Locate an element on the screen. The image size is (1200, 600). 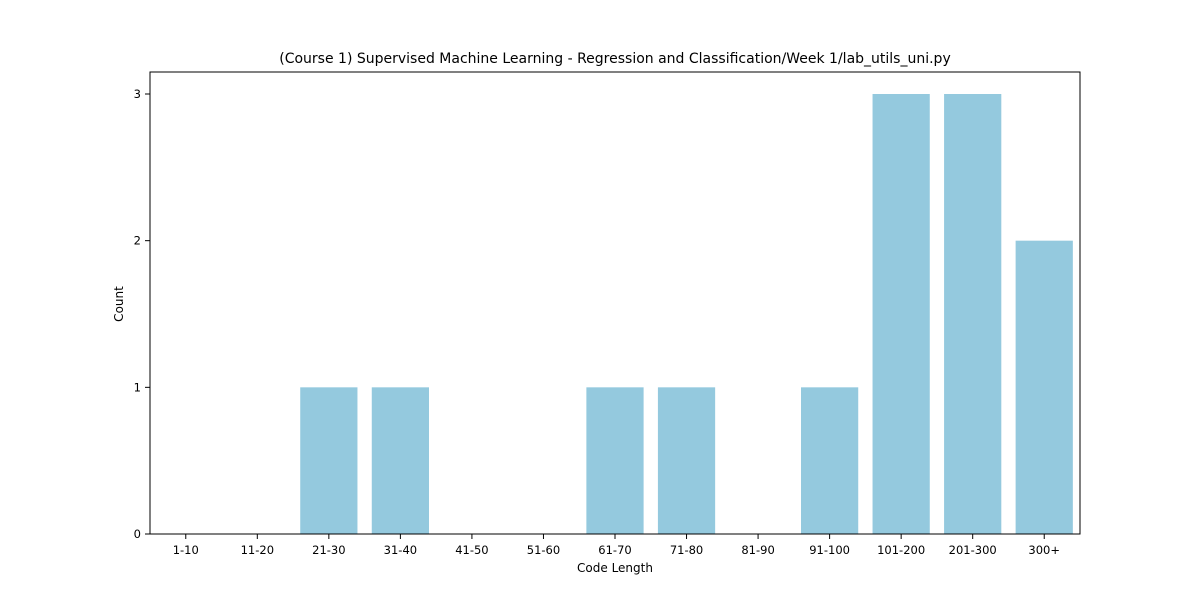
x-tick-label: 101-200 is located at coordinates (901, 550).